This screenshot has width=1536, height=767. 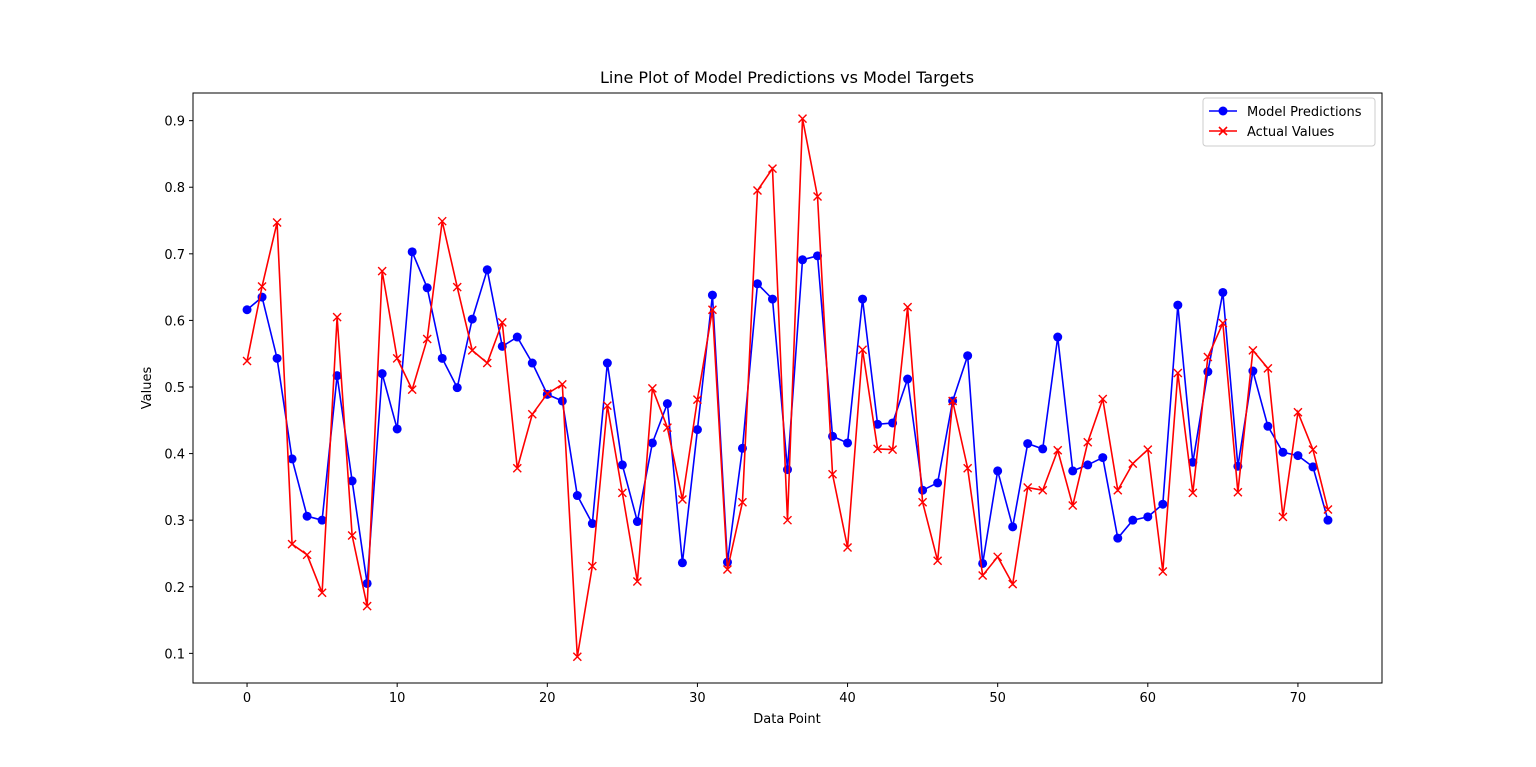 I want to click on legend: Model Predictions Actual Values, so click(x=1289, y=122).